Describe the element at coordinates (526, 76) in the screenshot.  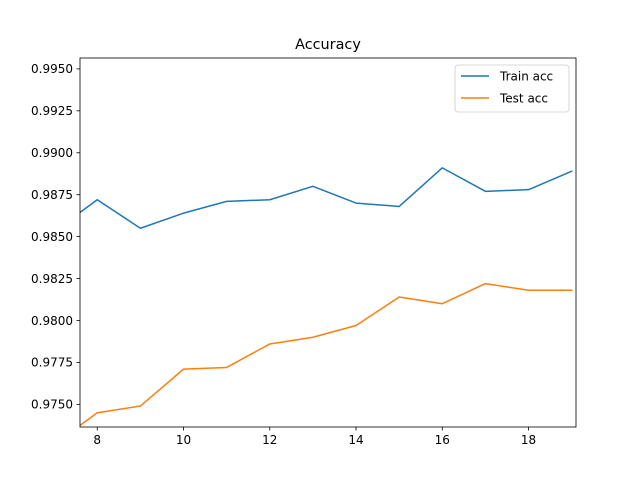
I see `legend-label: Train acc` at that location.